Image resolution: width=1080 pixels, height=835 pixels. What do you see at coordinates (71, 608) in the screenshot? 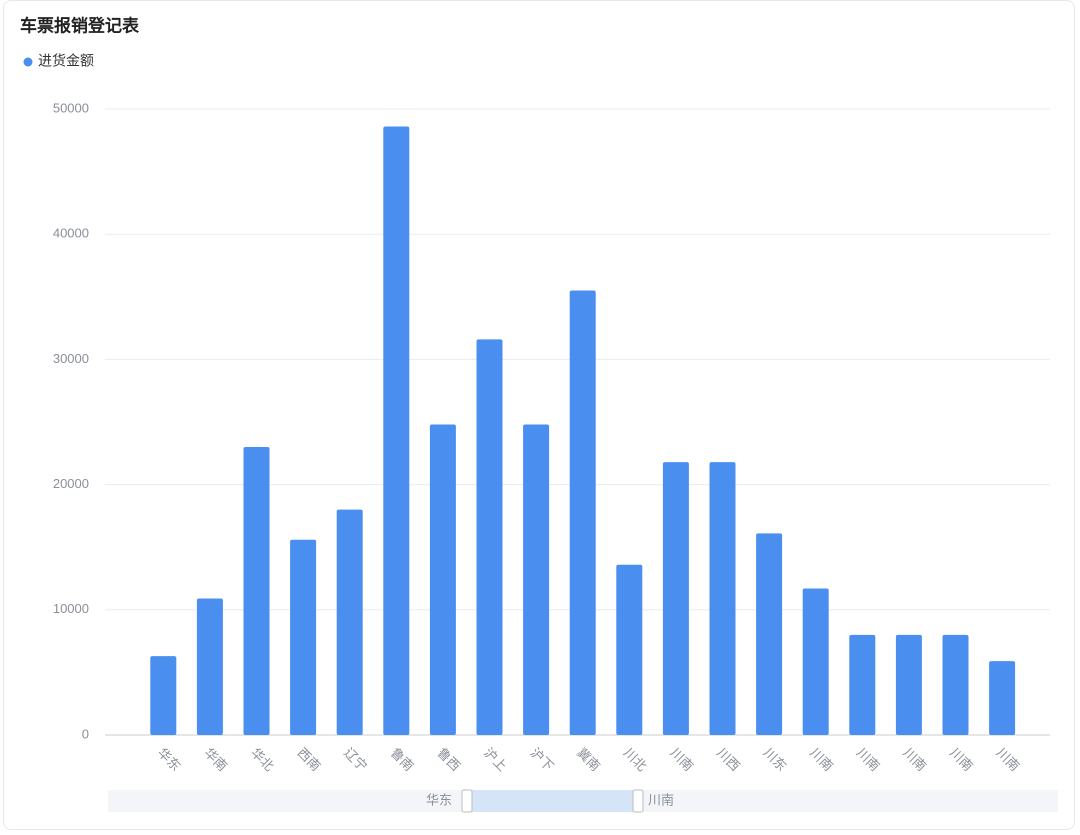
I see `y-tick-label: 10000` at bounding box center [71, 608].